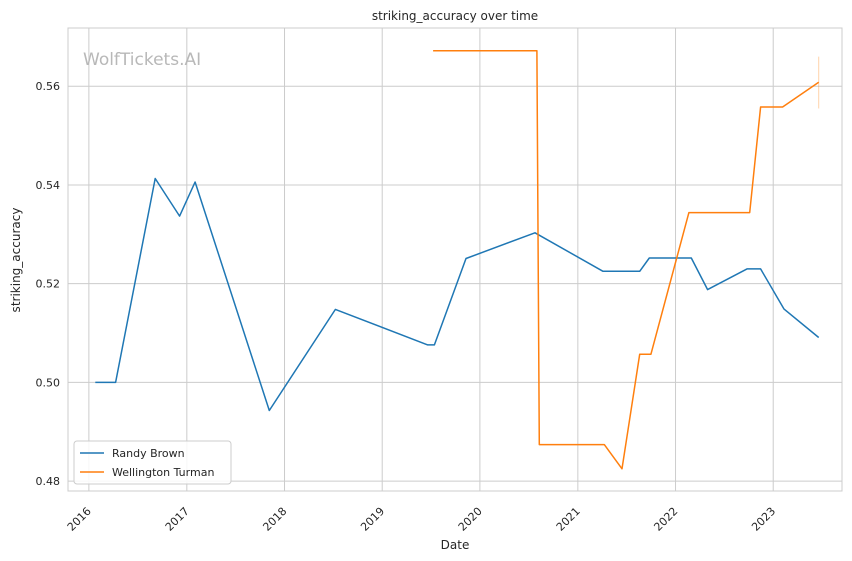 Image resolution: width=852 pixels, height=561 pixels. Describe the element at coordinates (372, 519) in the screenshot. I see `x-tick-label: 2019` at that location.